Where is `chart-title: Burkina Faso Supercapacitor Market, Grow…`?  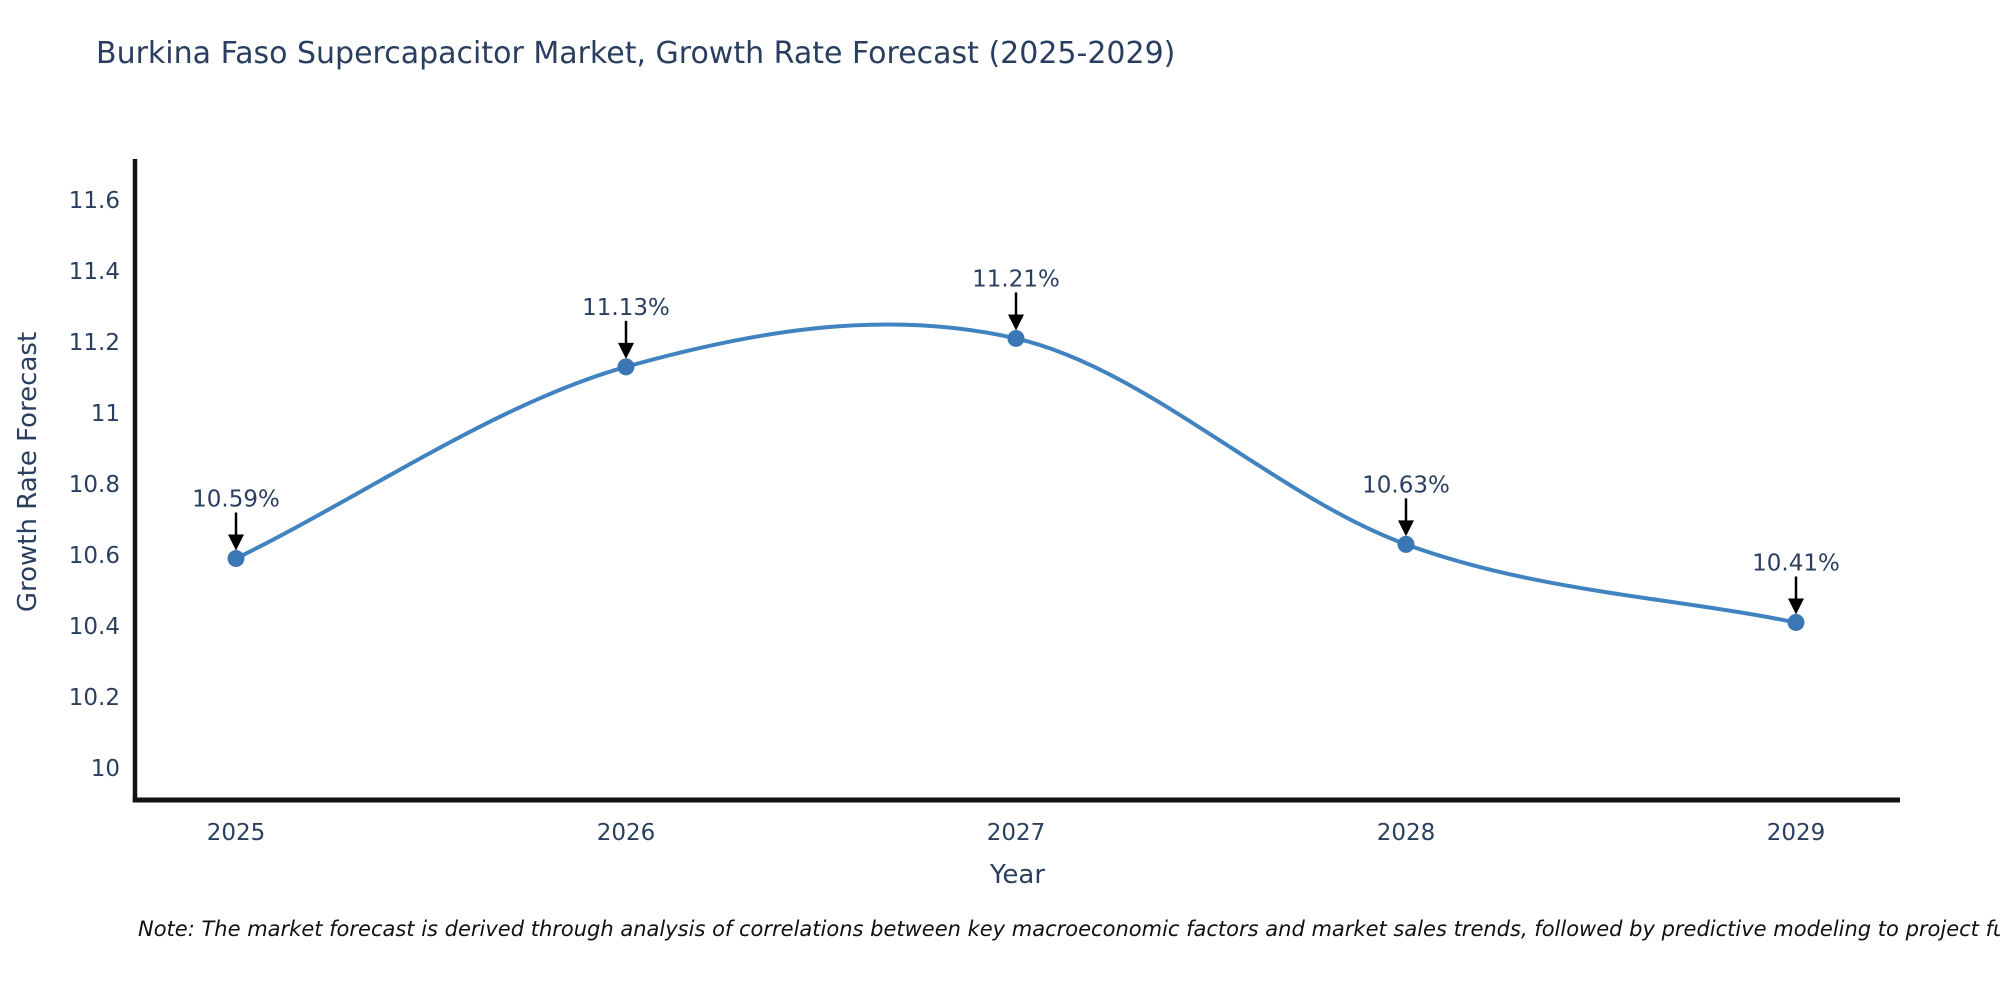 chart-title: Burkina Faso Supercapacitor Market, Grow… is located at coordinates (636, 53).